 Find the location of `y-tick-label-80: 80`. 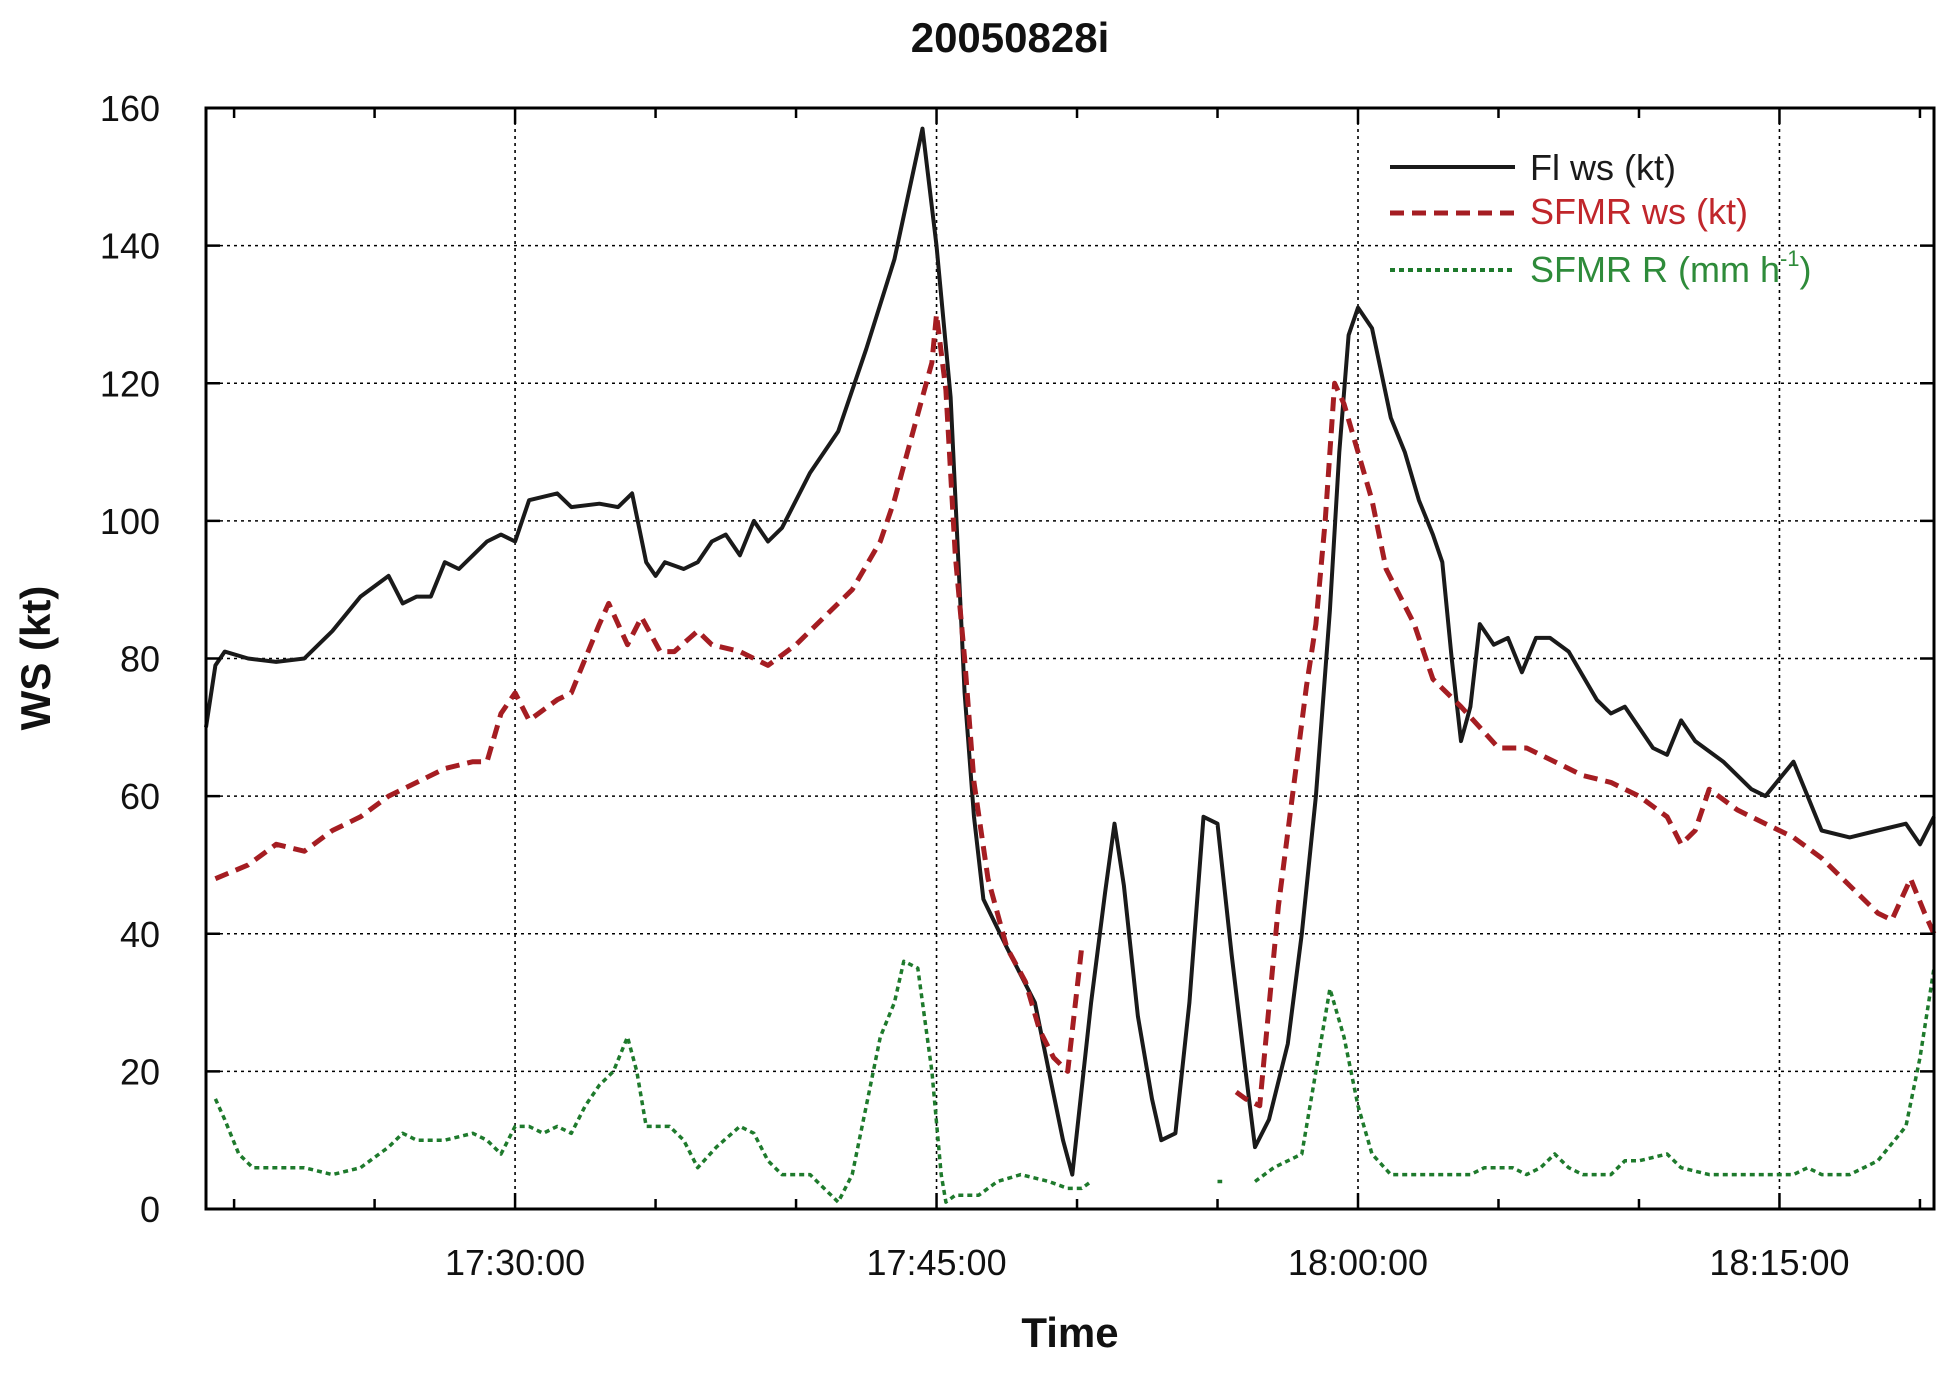

y-tick-label-80: 80 is located at coordinates (140, 659).